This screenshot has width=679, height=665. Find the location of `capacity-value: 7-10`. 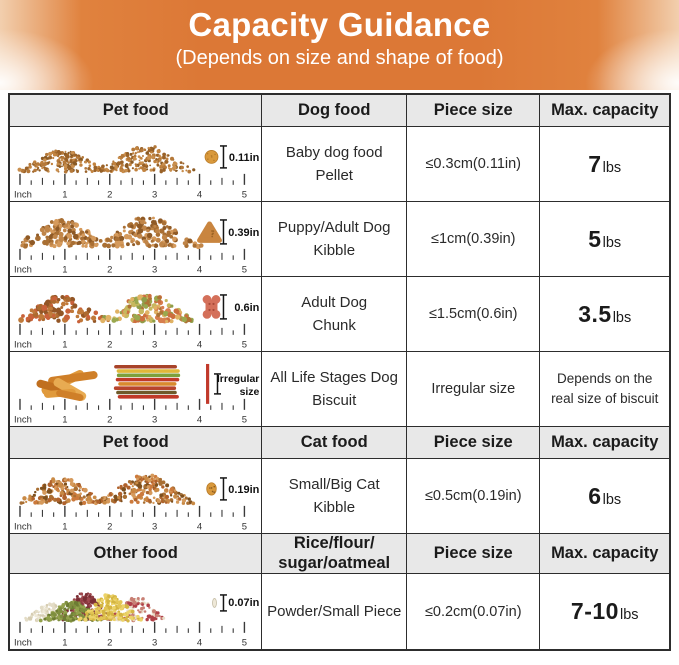

capacity-value: 7-10 is located at coordinates (594, 611).